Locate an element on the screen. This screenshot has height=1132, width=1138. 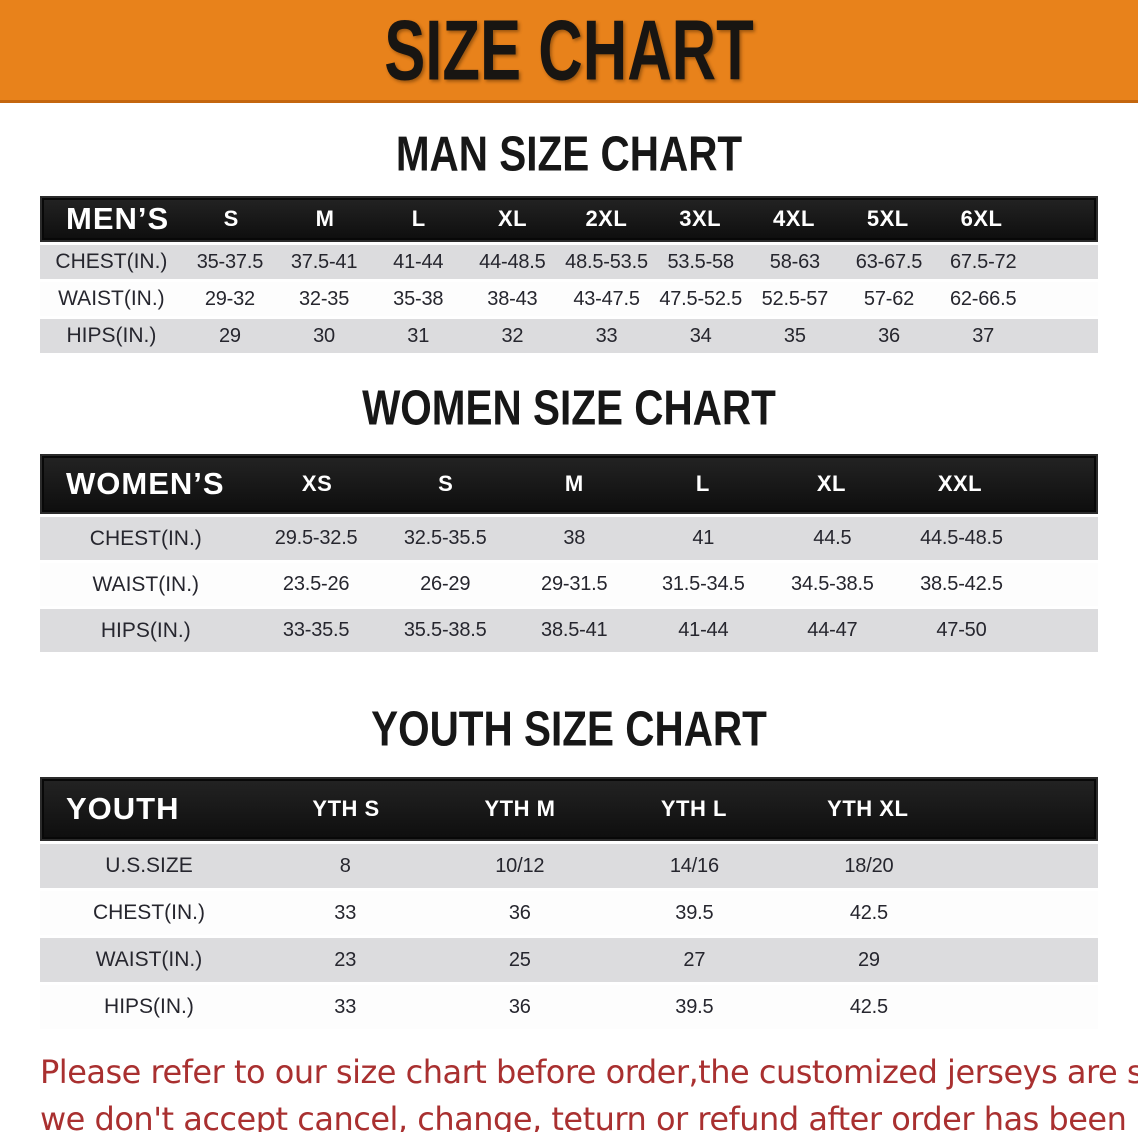
cell-value: 35.5-38.5 is located at coordinates (445, 630).